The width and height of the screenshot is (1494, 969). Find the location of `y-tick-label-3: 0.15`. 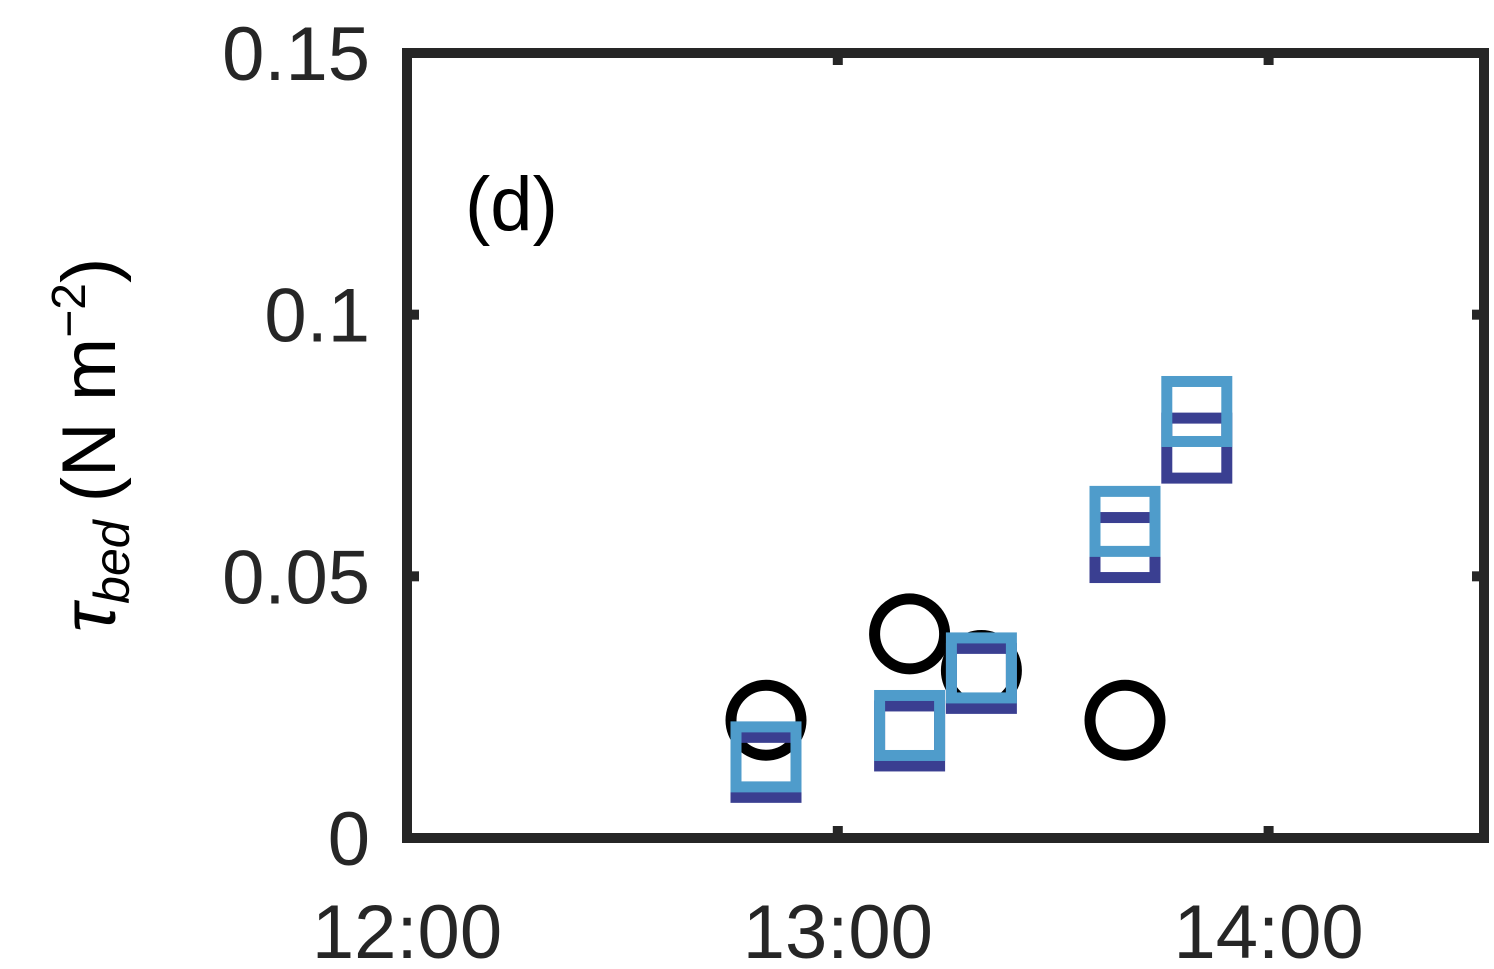

y-tick-label-3: 0.15 is located at coordinates (296, 54).